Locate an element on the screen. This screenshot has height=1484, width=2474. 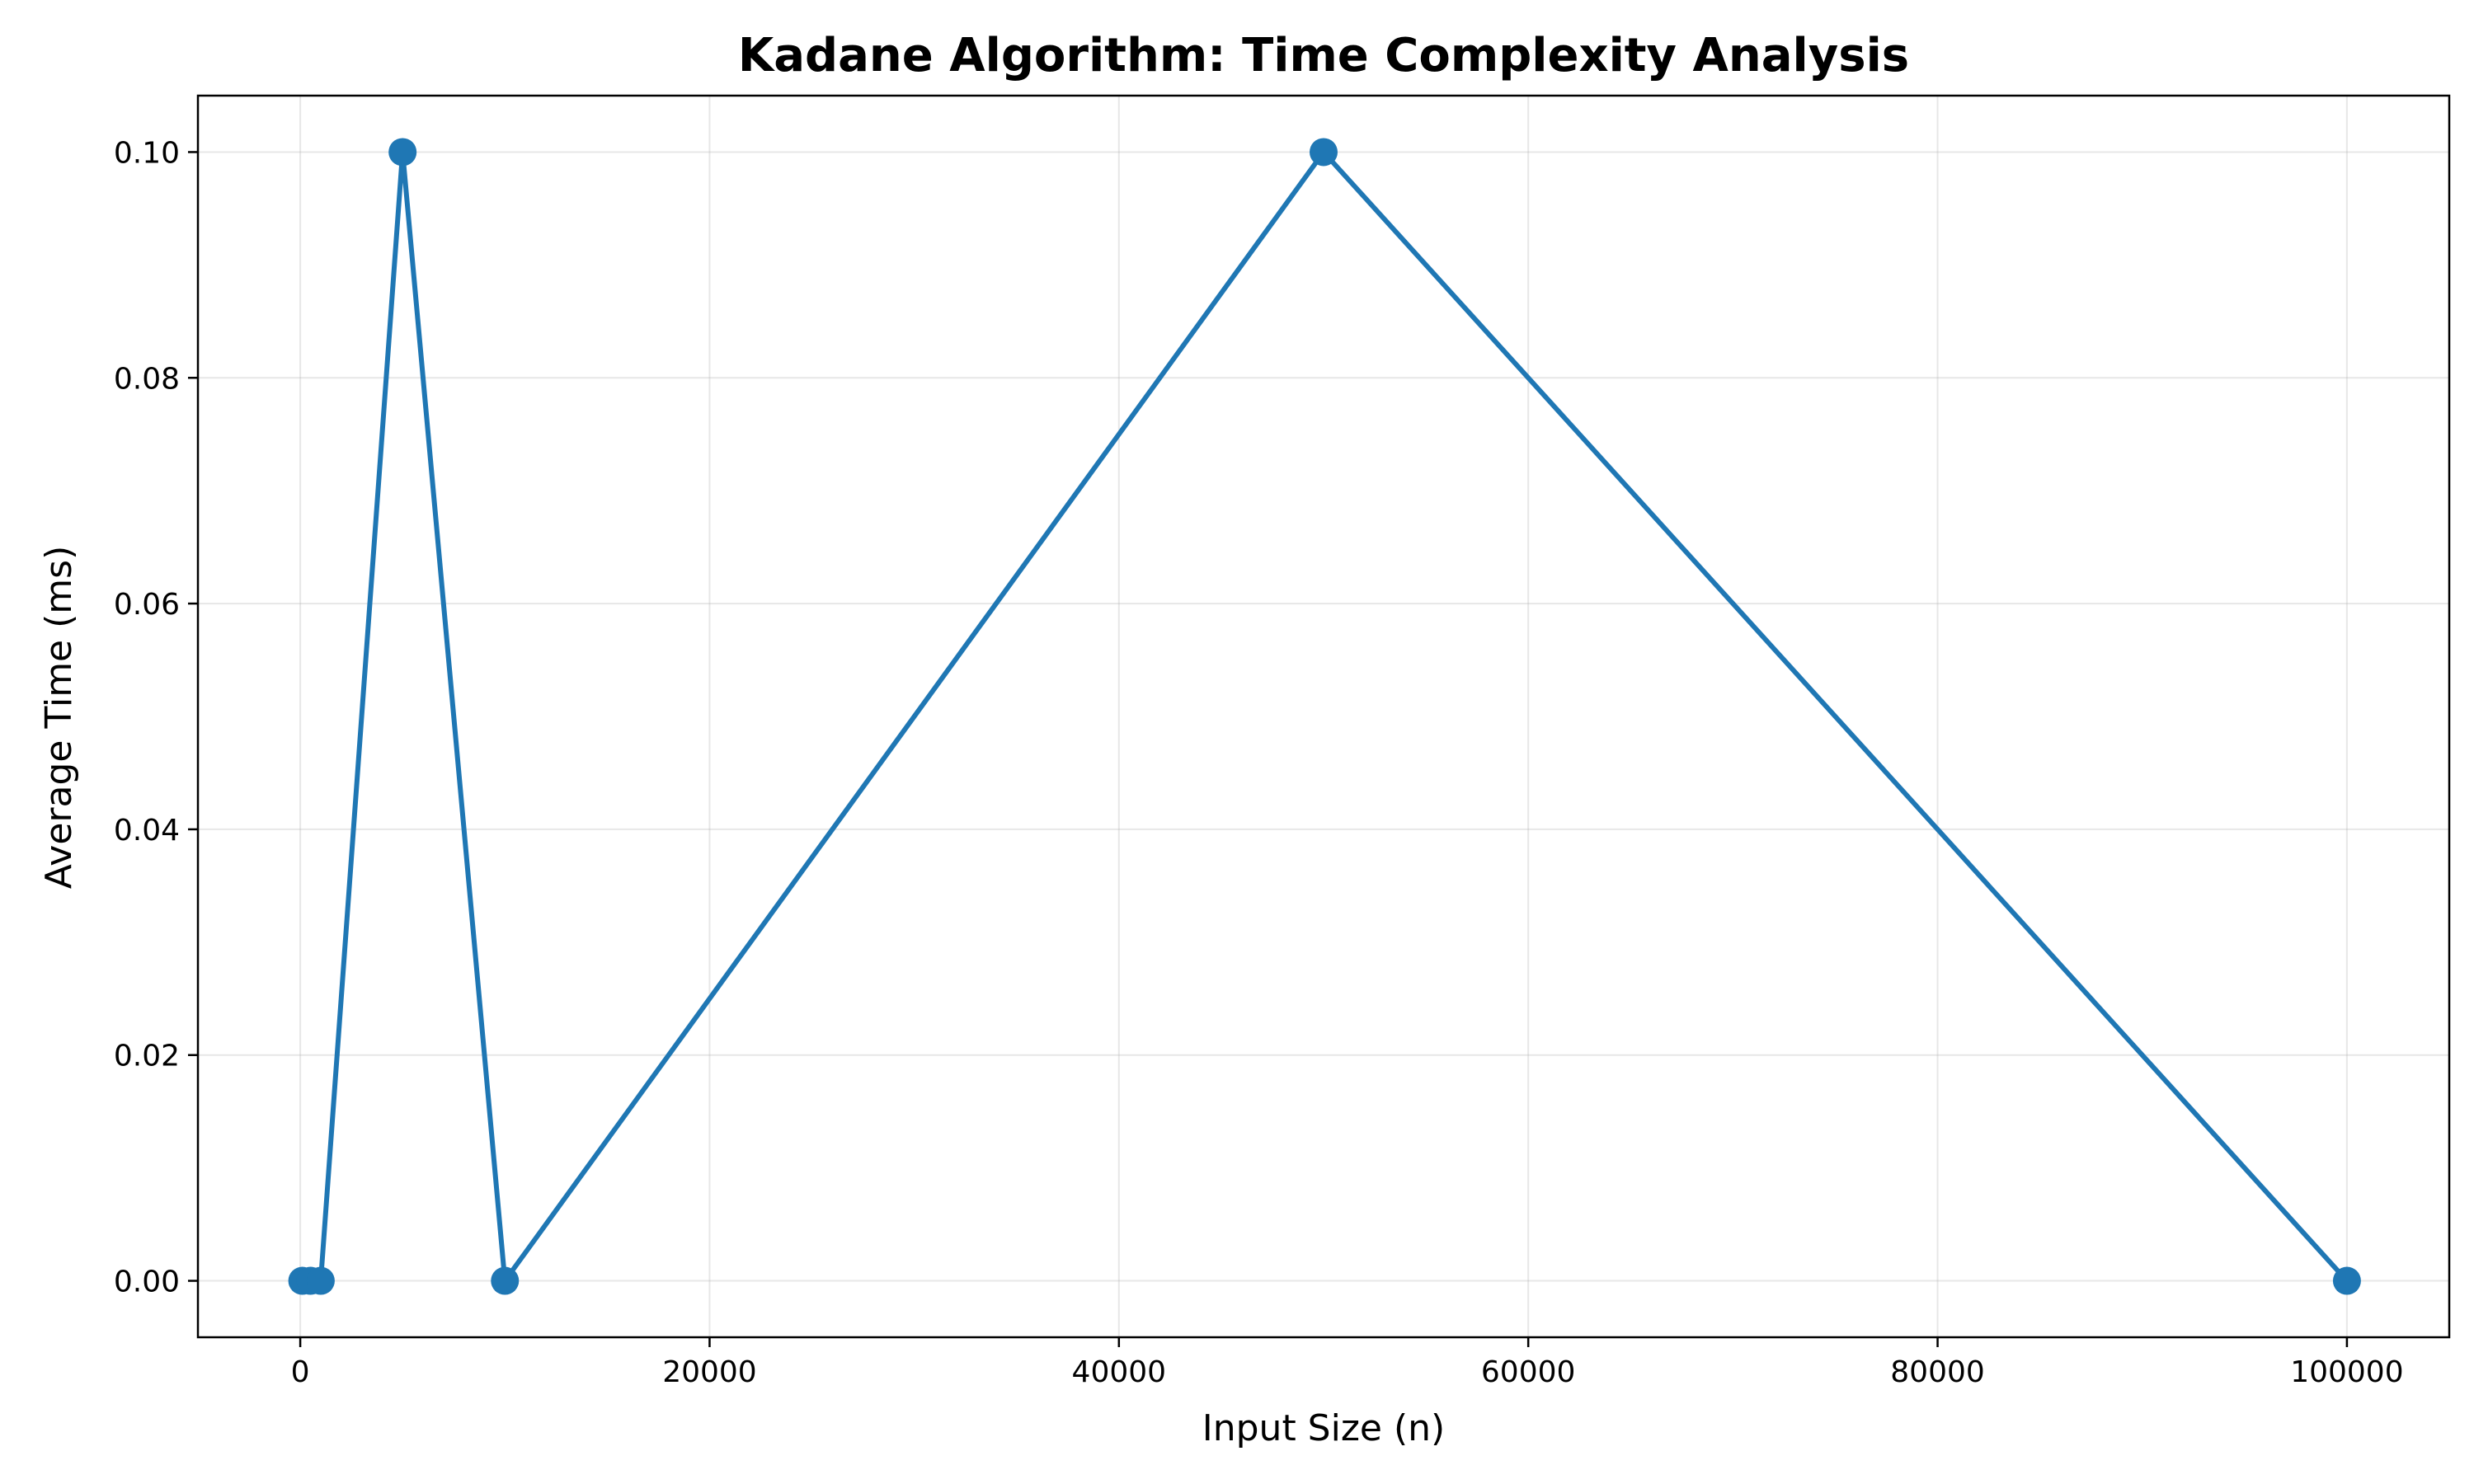
x-axis-label: Input Size (n) is located at coordinates (1323, 1428).